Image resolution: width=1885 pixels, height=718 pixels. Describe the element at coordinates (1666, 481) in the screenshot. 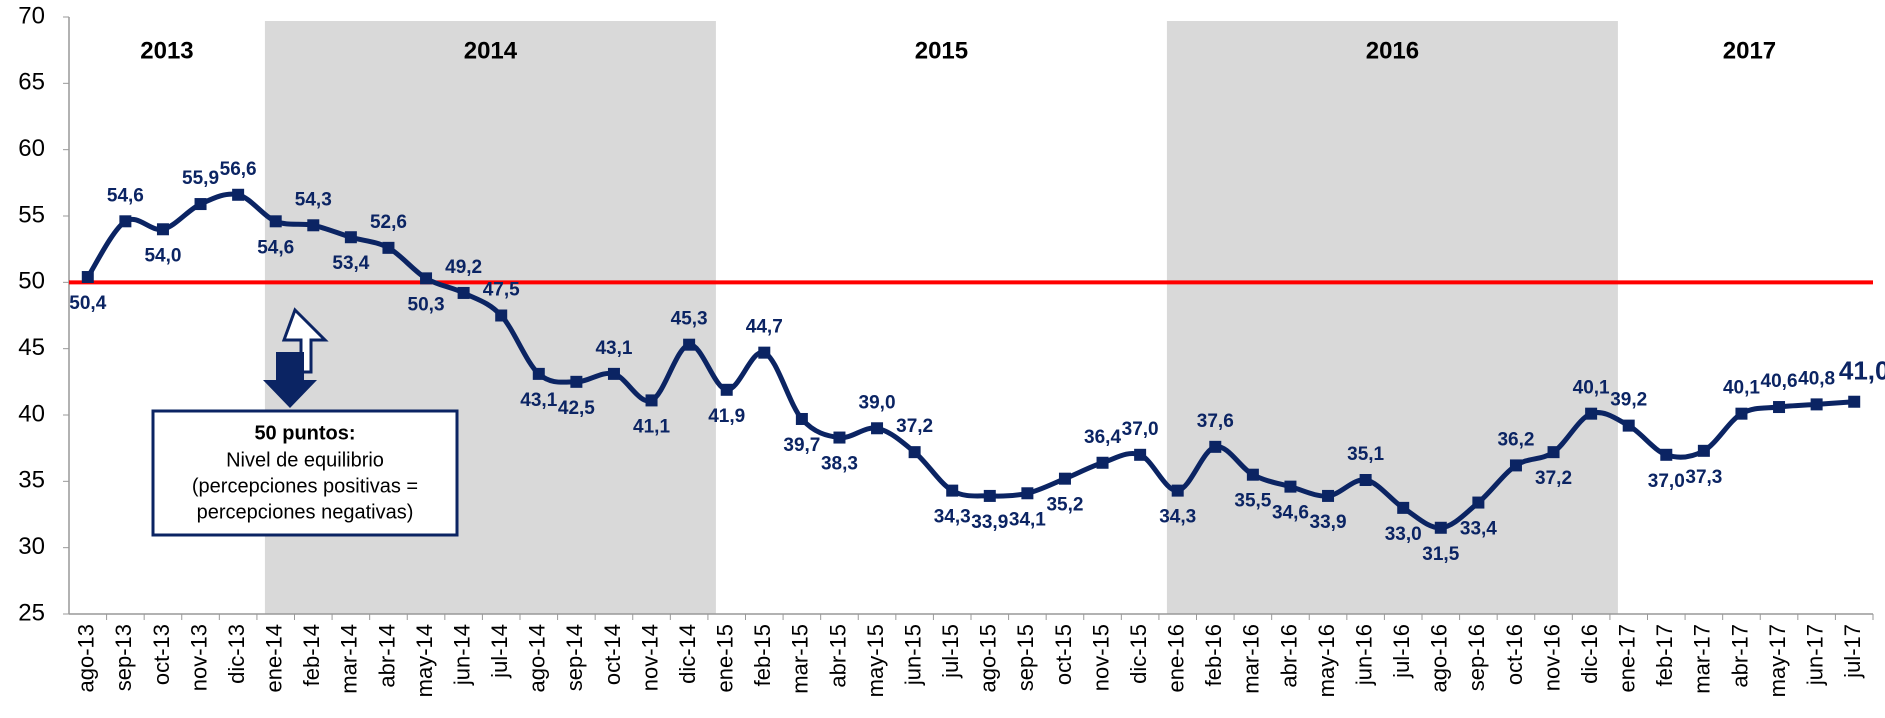

I see `data-label: 37,0` at that location.